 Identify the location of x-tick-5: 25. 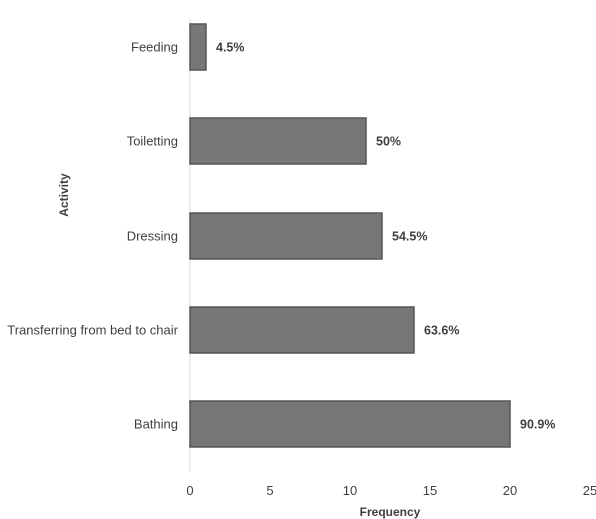
(589, 490).